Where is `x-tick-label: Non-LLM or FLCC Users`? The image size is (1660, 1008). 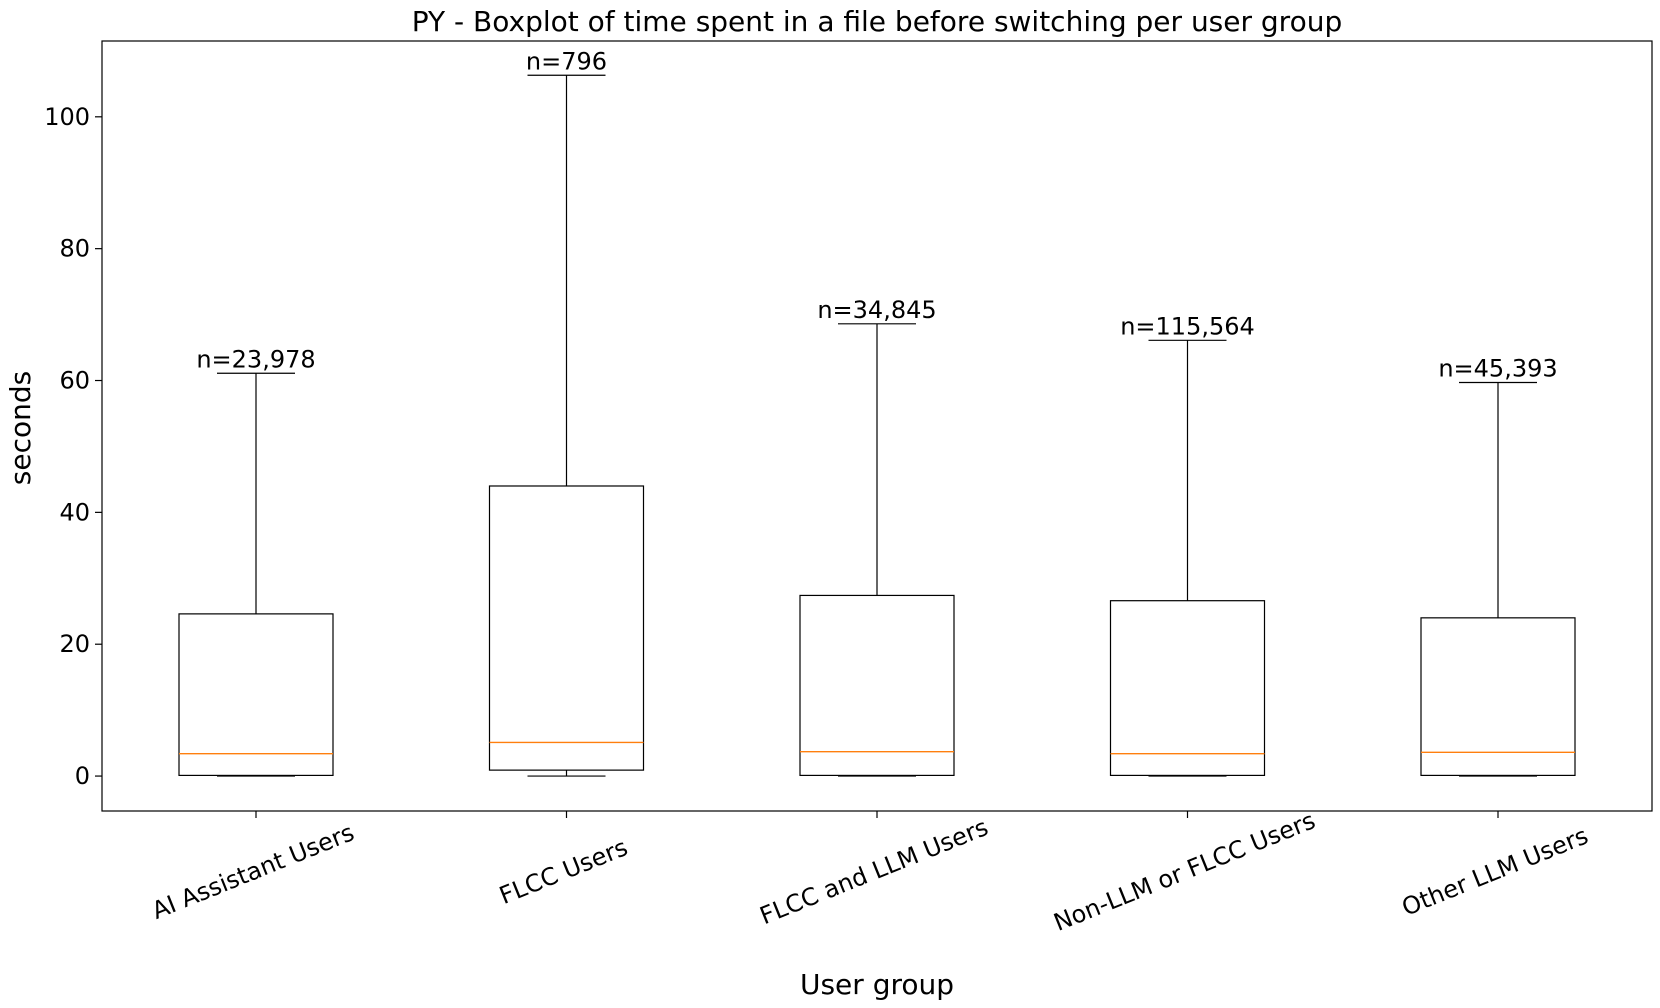 x-tick-label: Non-LLM or FLCC Users is located at coordinates (1184, 871).